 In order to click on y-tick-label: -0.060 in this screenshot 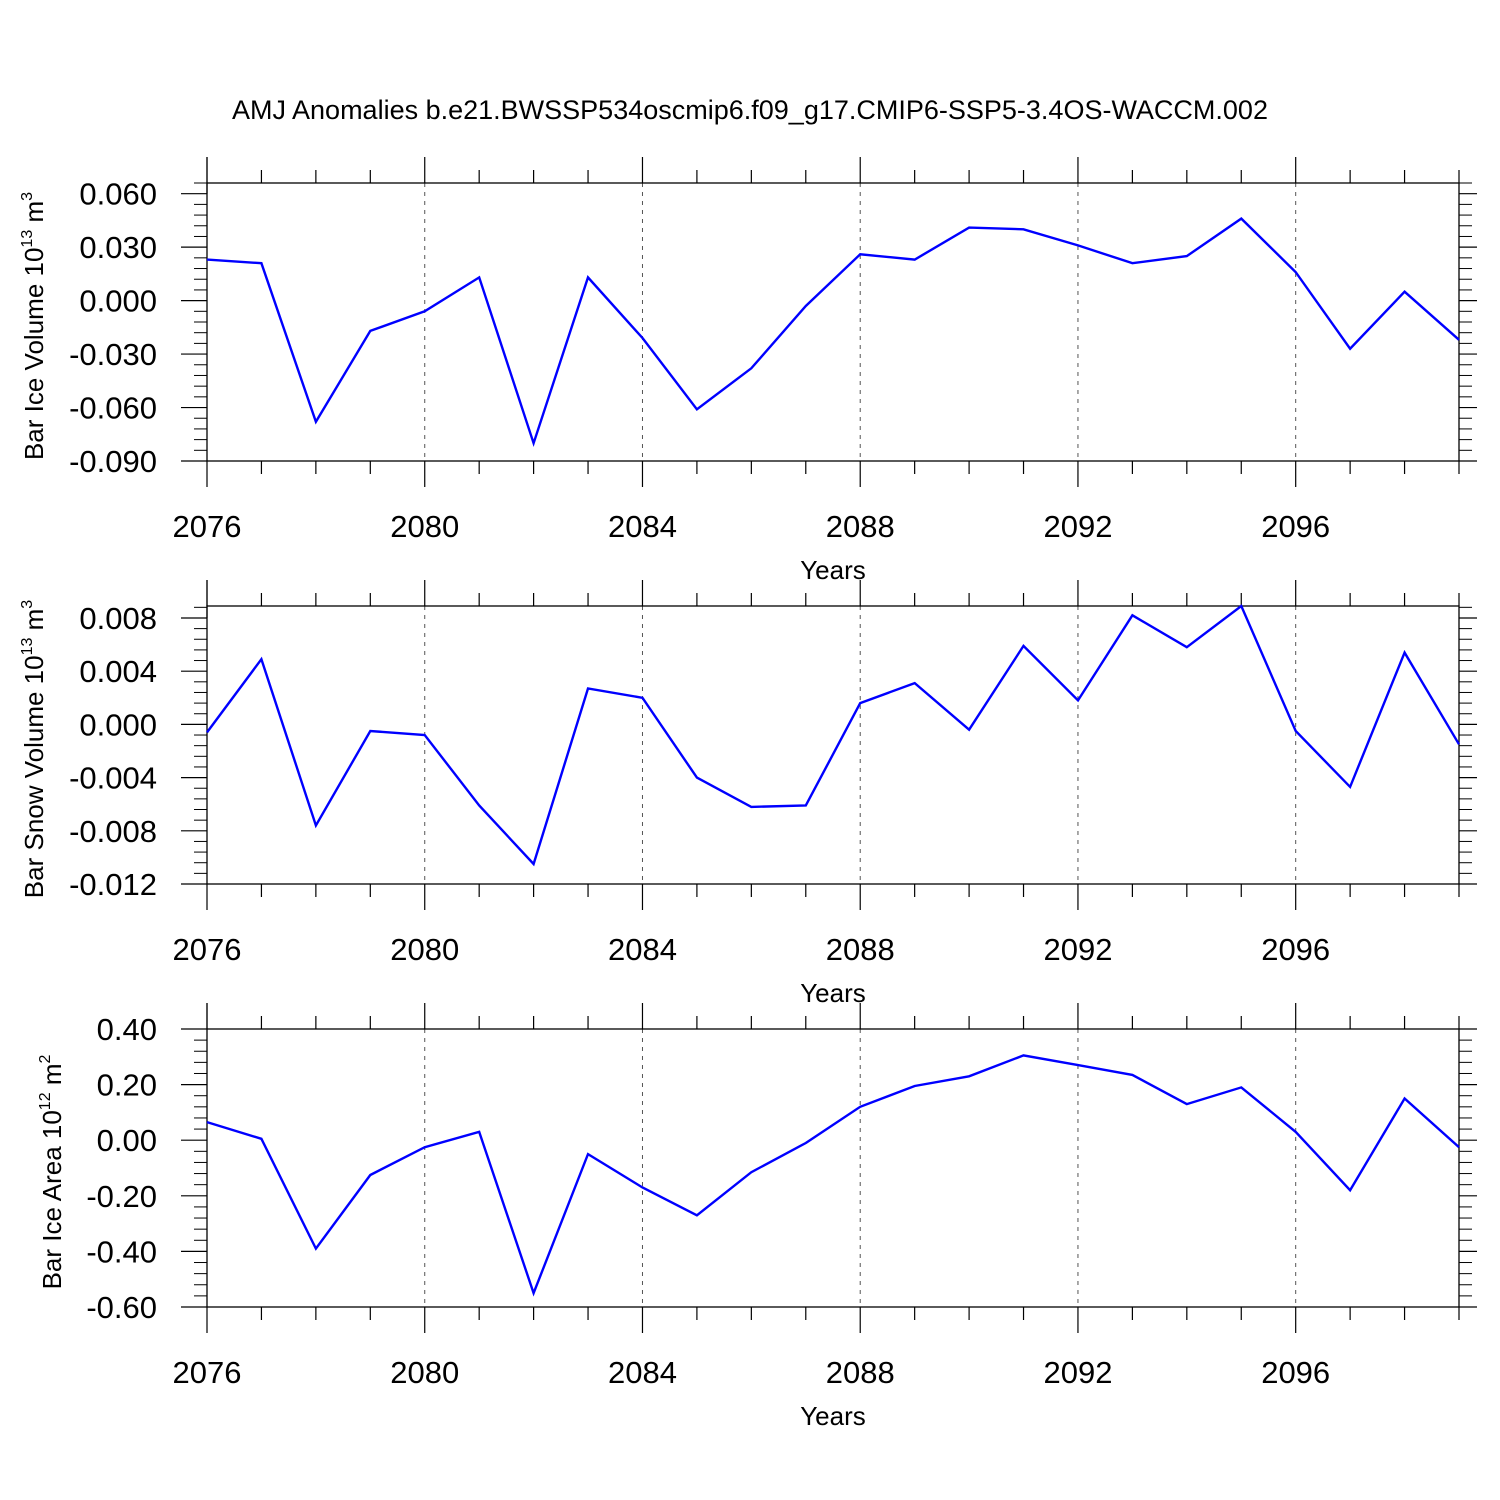, I will do `click(113, 408)`.